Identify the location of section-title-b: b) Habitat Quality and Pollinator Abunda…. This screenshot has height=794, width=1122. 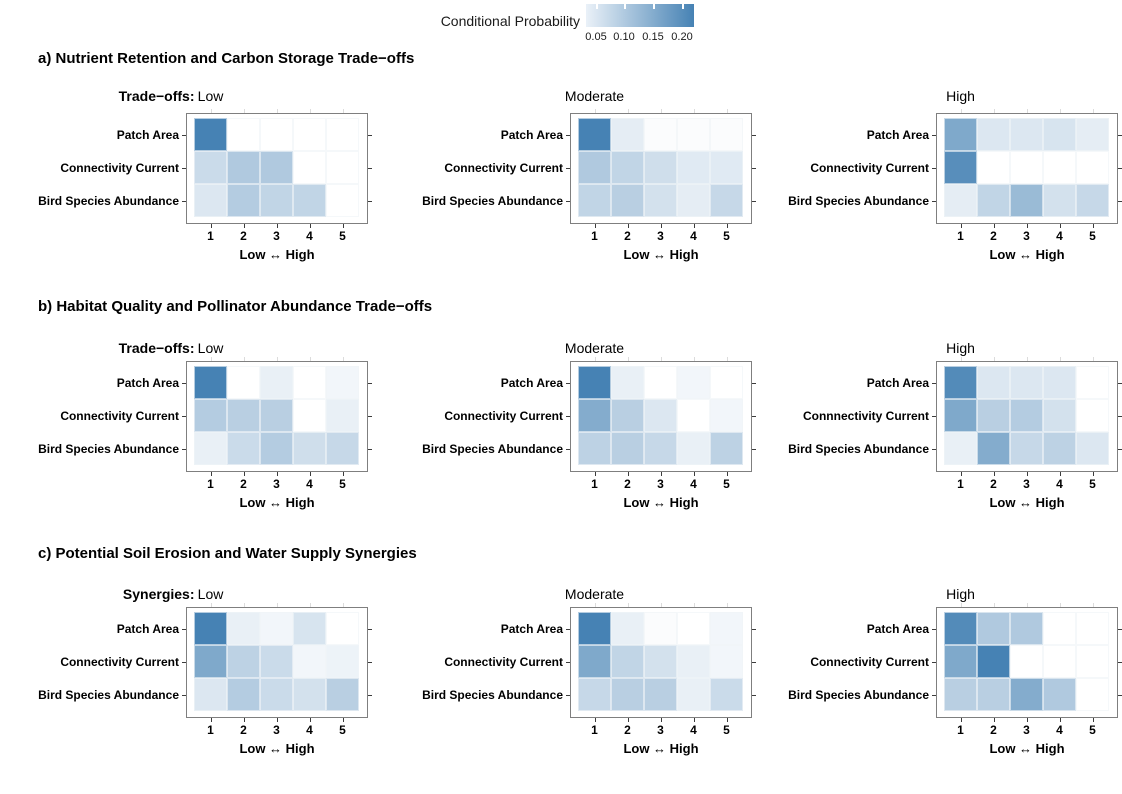
(235, 306).